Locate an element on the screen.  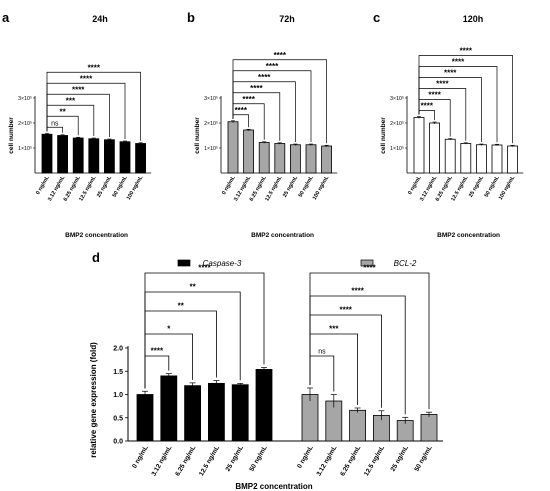
chart-title: 120h is located at coordinates (473, 19).